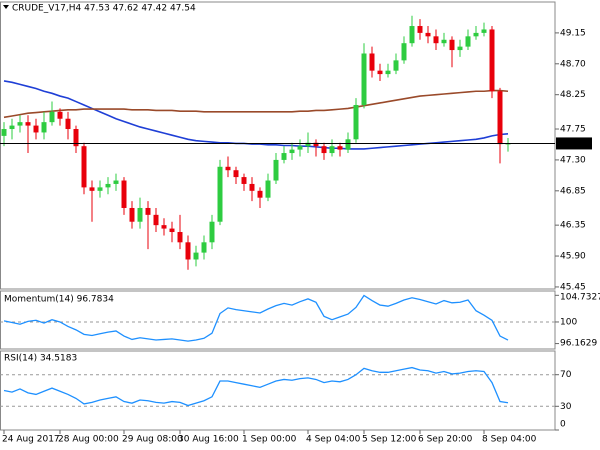 Image resolution: width=600 pixels, height=450 pixels. Describe the element at coordinates (573, 33) in the screenshot. I see `y-tick-label: 49.15` at that location.